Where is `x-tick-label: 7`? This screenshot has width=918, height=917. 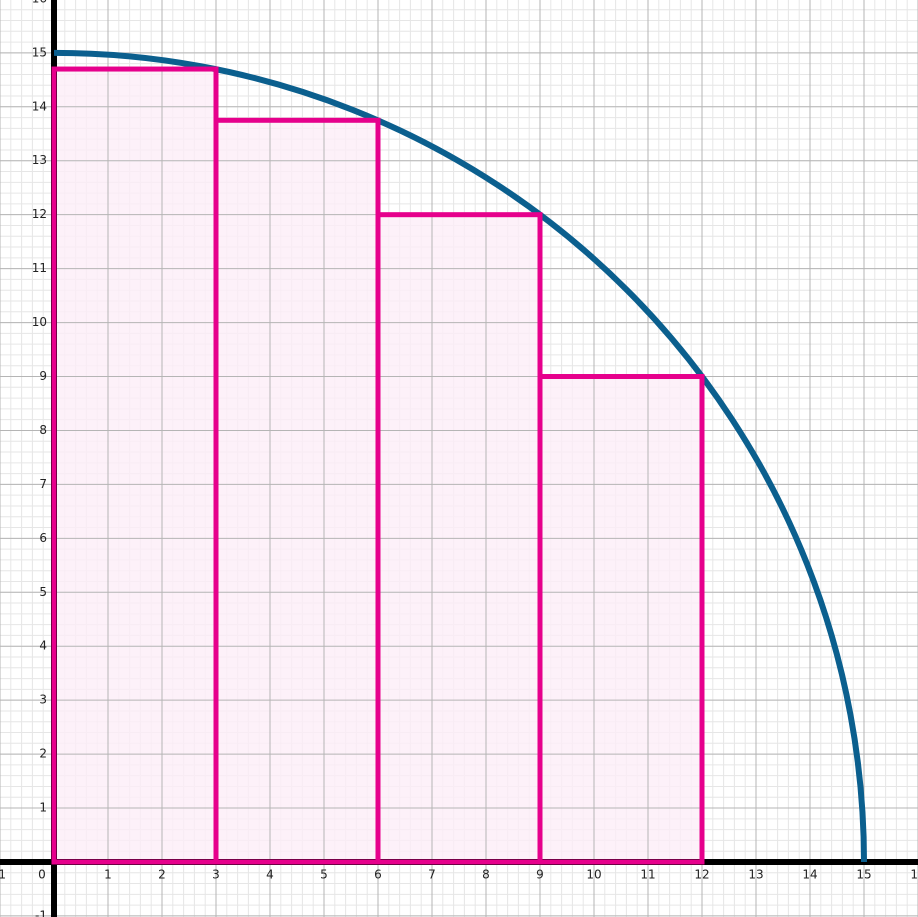 x-tick-label: 7 is located at coordinates (432, 874).